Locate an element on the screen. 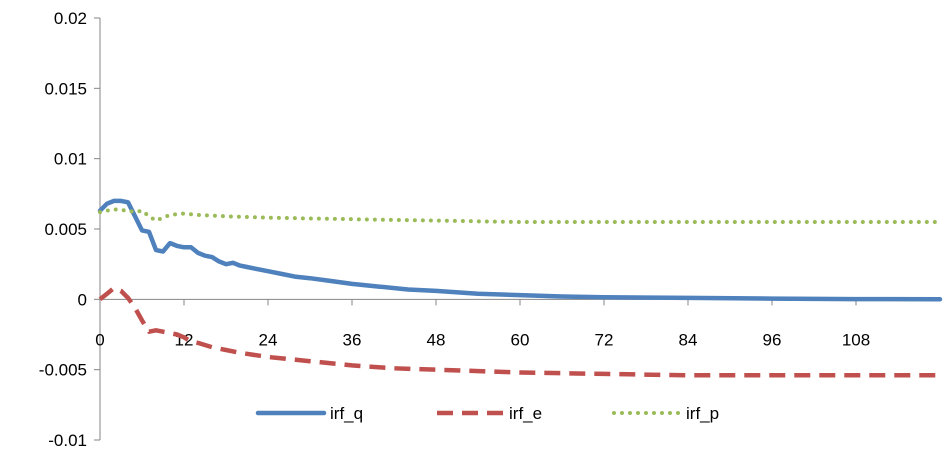 The height and width of the screenshot is (453, 943). legend-label-irf-e: irf_e is located at coordinates (525, 413).